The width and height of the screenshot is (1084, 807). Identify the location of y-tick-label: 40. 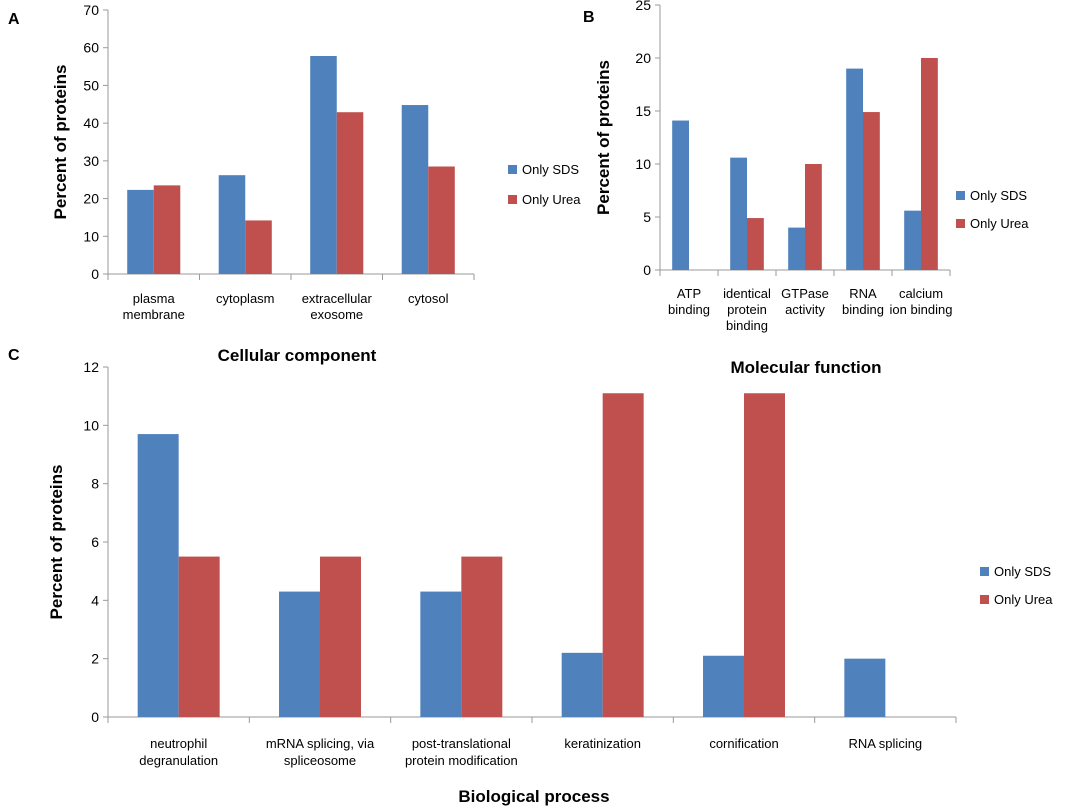
(91, 123).